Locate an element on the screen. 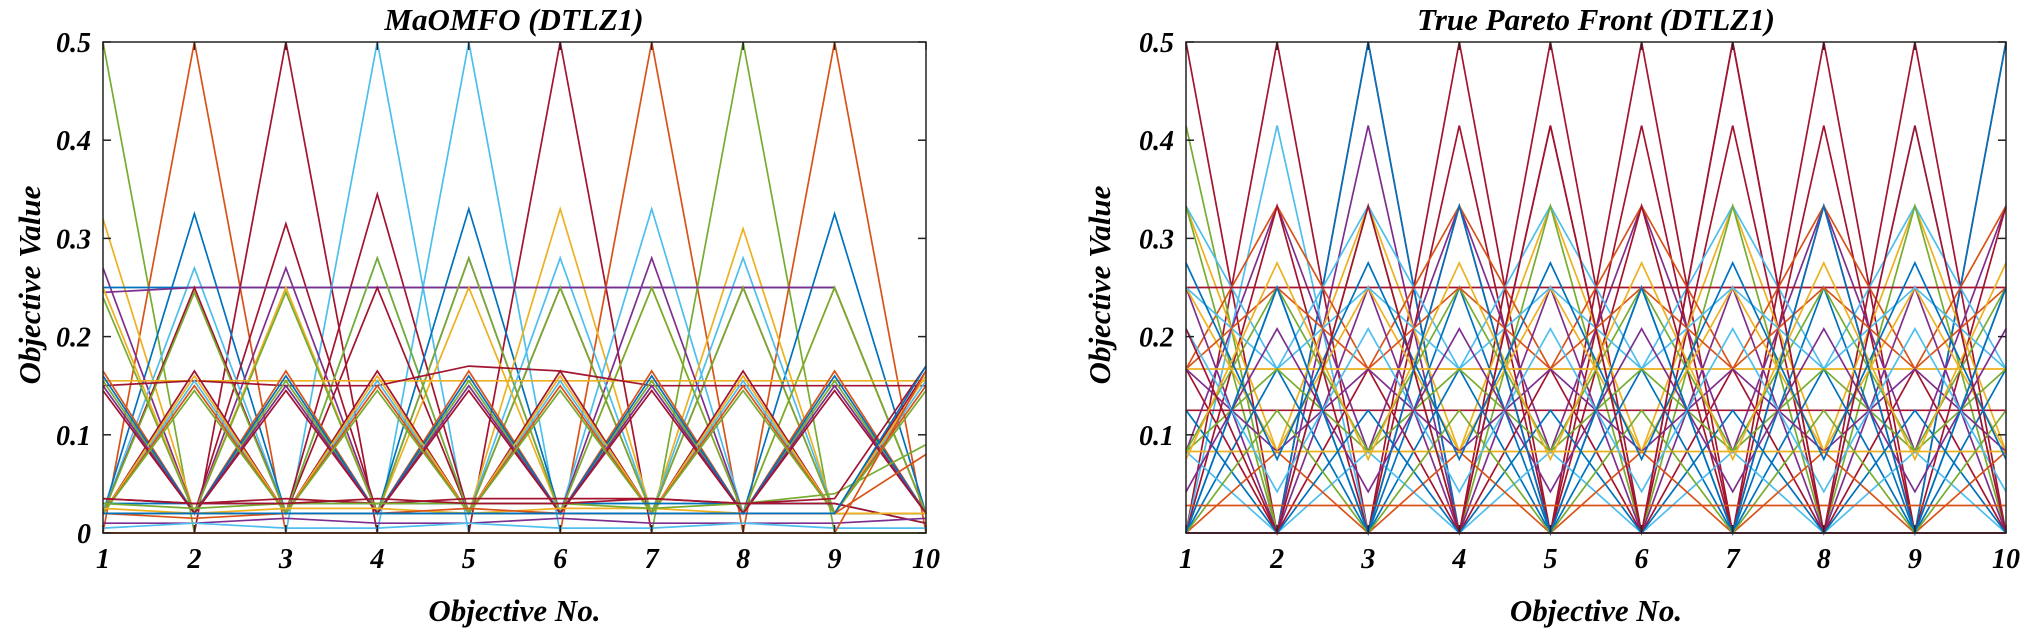 This screenshot has width=2033, height=635. y-tick-label: 0 is located at coordinates (84, 534).